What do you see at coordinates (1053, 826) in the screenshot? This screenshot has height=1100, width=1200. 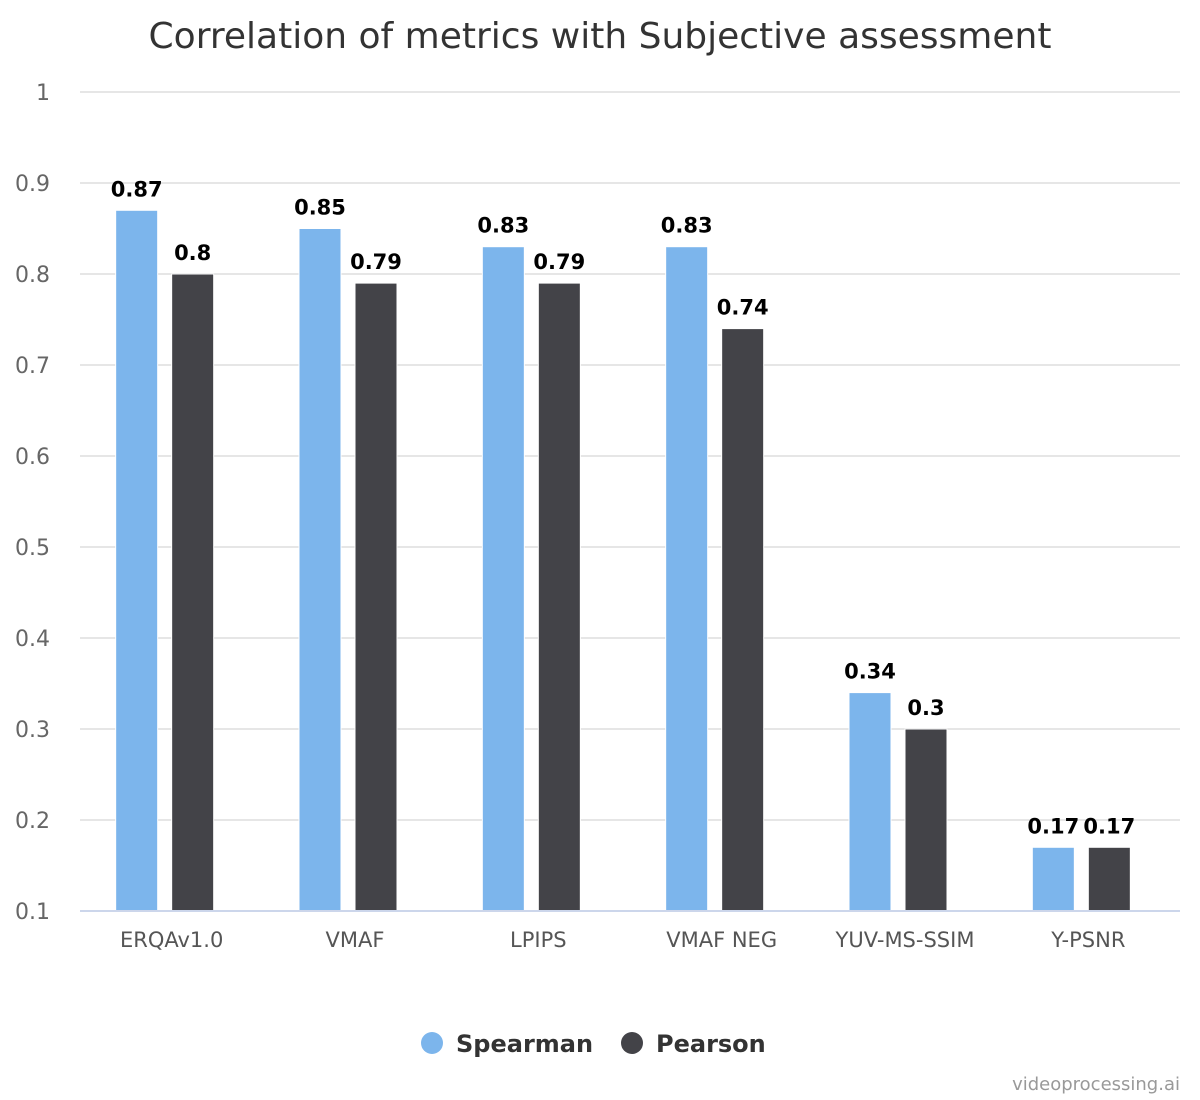 I see `data-label-spearman-5: 0.17` at bounding box center [1053, 826].